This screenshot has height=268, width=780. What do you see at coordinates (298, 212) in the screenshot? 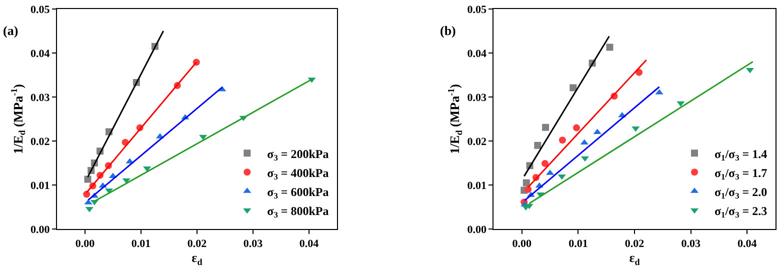
I see `legend-label: σ$_{3}$ = 800kPa` at bounding box center [298, 212].